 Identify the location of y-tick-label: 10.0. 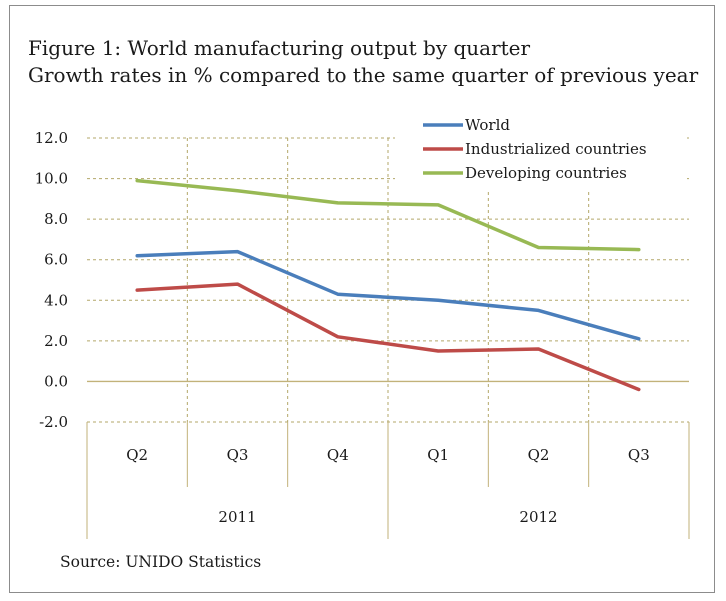
(51, 179).